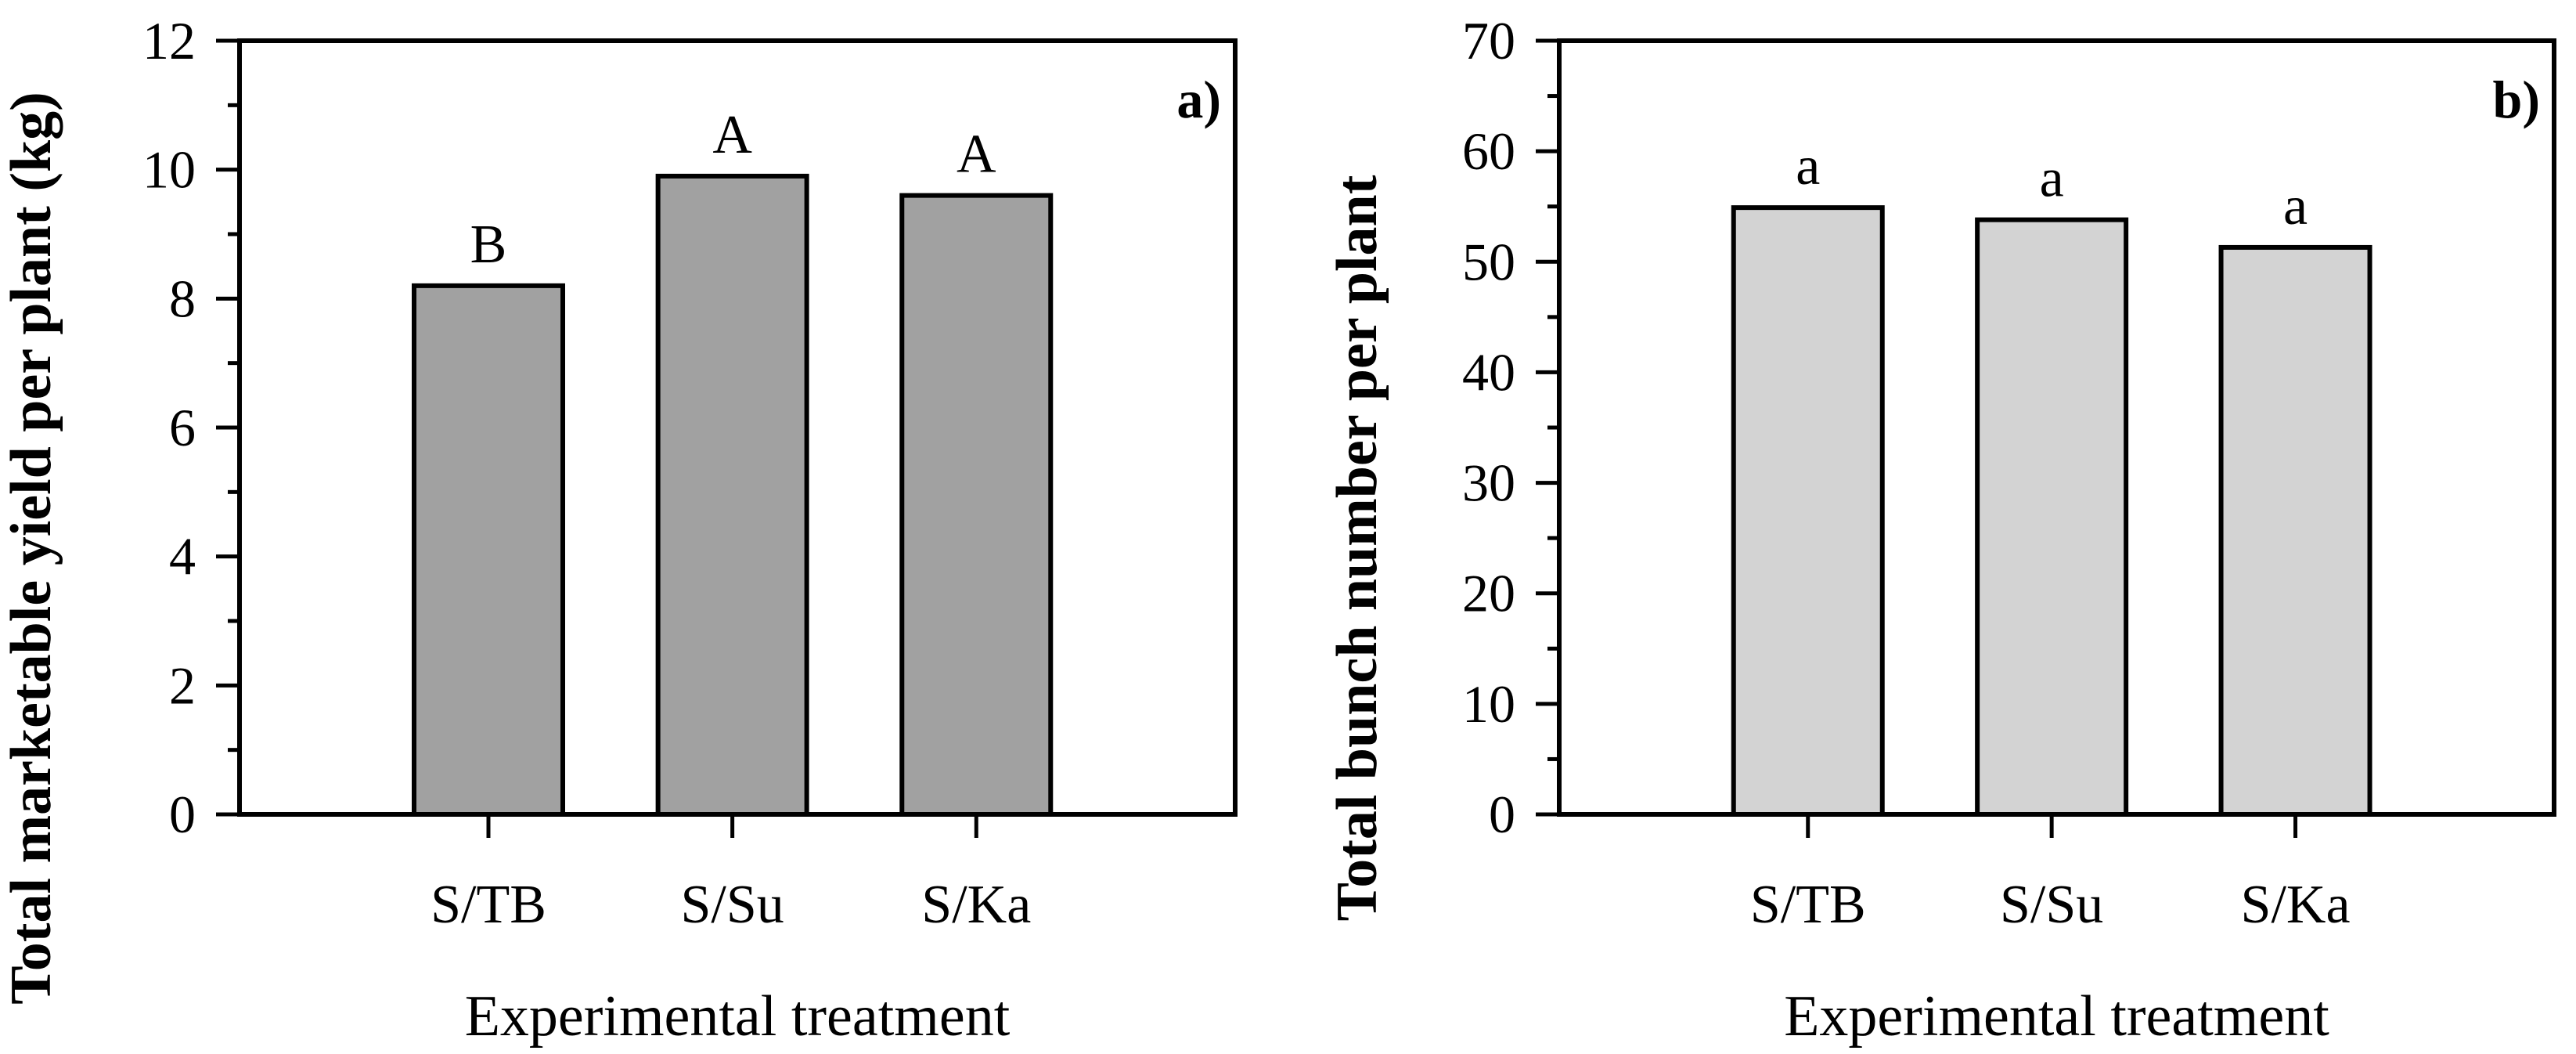 Image resolution: width=2576 pixels, height=1054 pixels. What do you see at coordinates (1198, 100) in the screenshot?
I see `panel-label: a)` at bounding box center [1198, 100].